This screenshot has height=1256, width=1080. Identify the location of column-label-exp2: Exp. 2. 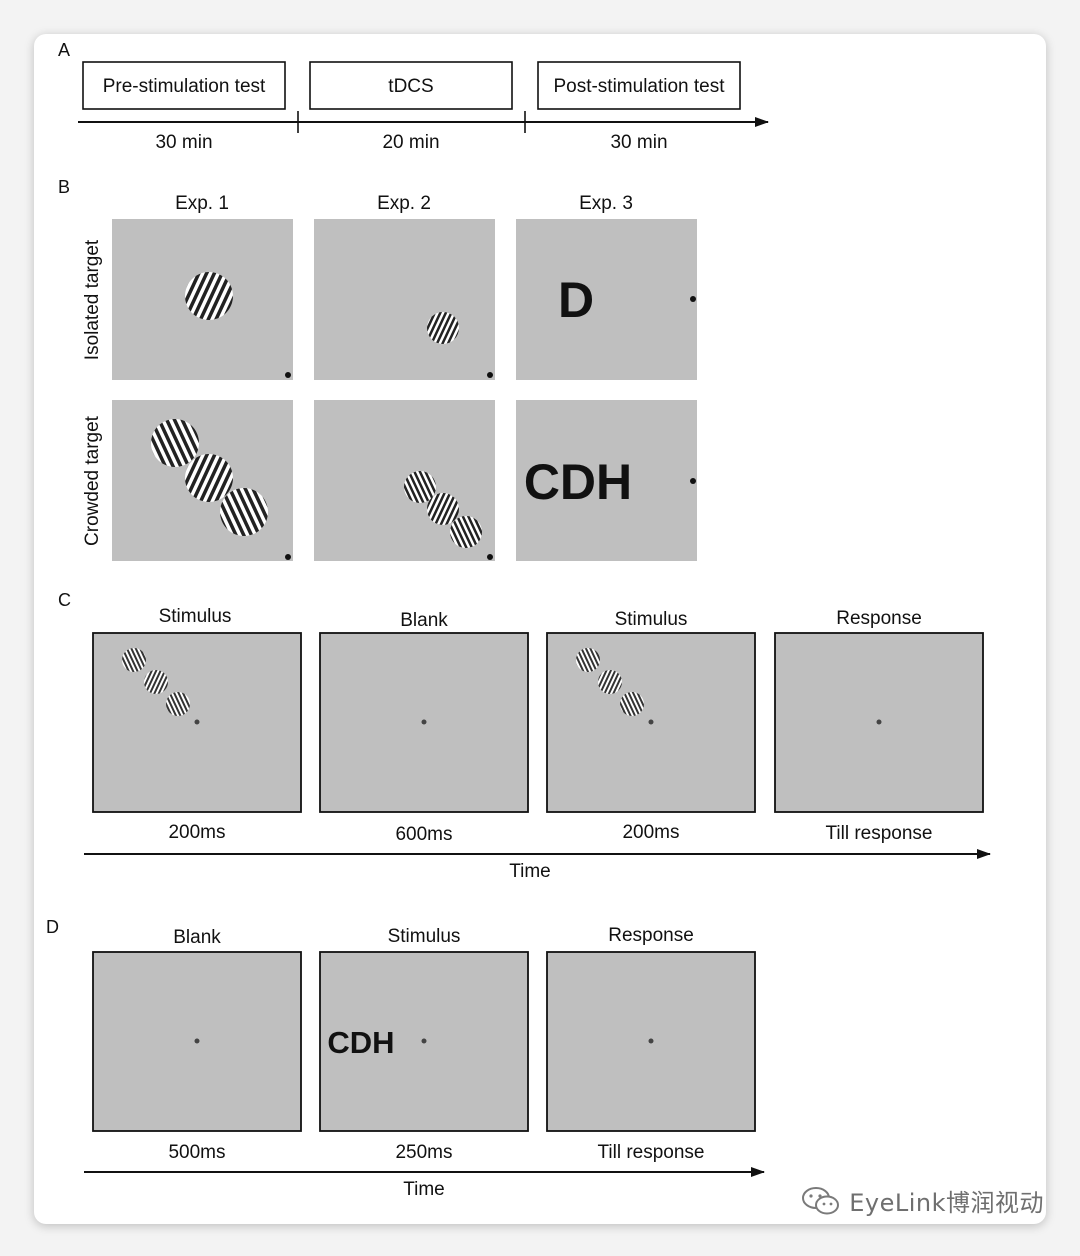
(404, 203).